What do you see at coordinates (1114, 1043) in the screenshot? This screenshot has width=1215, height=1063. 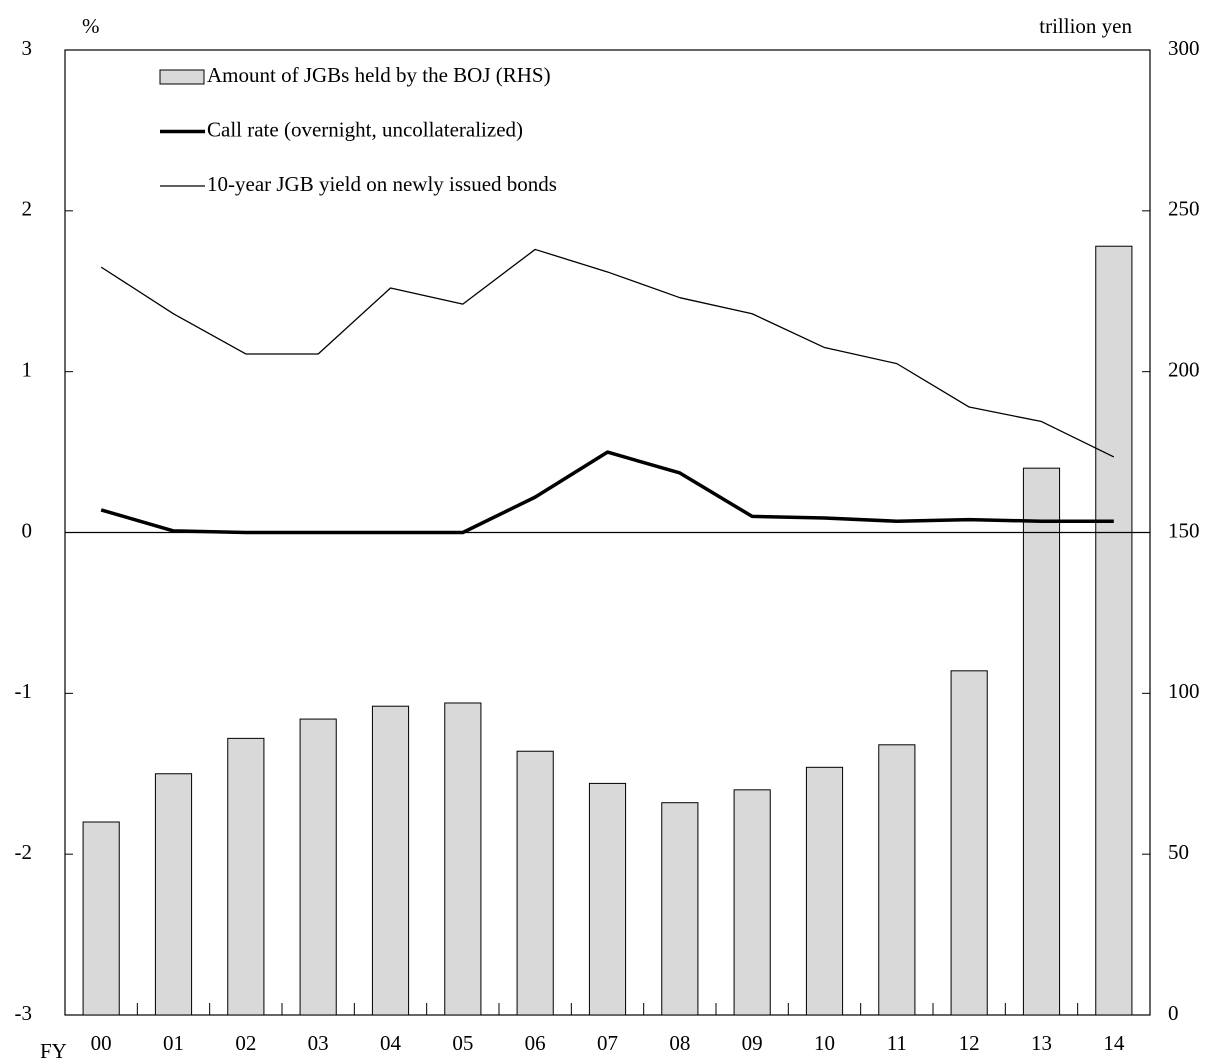 I see `x-tick-label: 14` at bounding box center [1114, 1043].